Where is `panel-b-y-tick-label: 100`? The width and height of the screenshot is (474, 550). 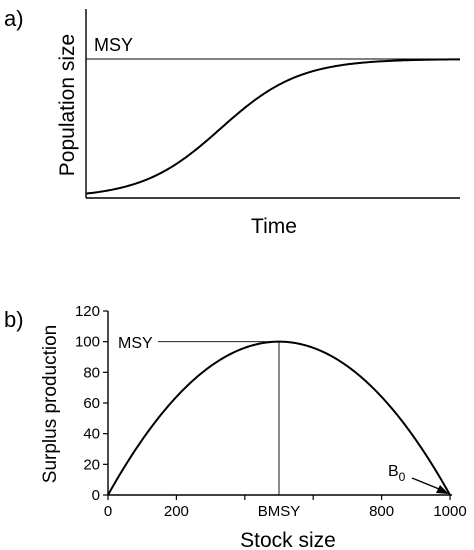
panel-b-y-tick-label: 100 is located at coordinates (87, 342).